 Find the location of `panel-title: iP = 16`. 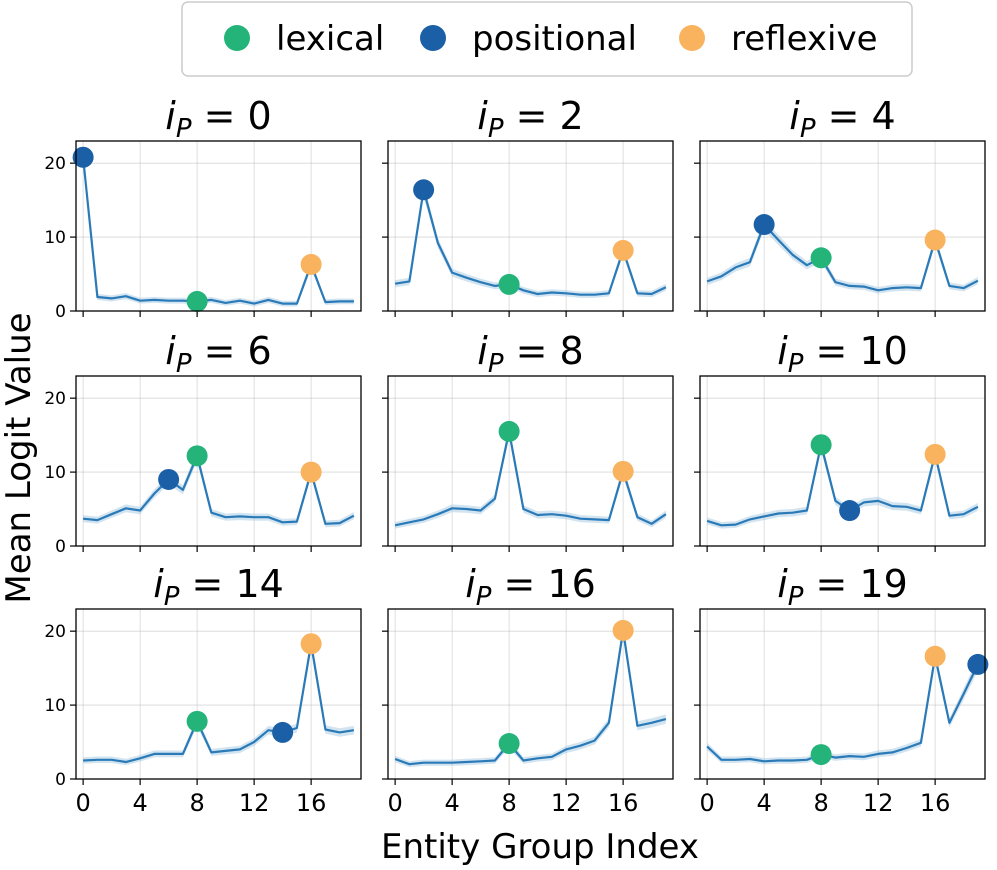

panel-title: iP = 16 is located at coordinates (530, 587).